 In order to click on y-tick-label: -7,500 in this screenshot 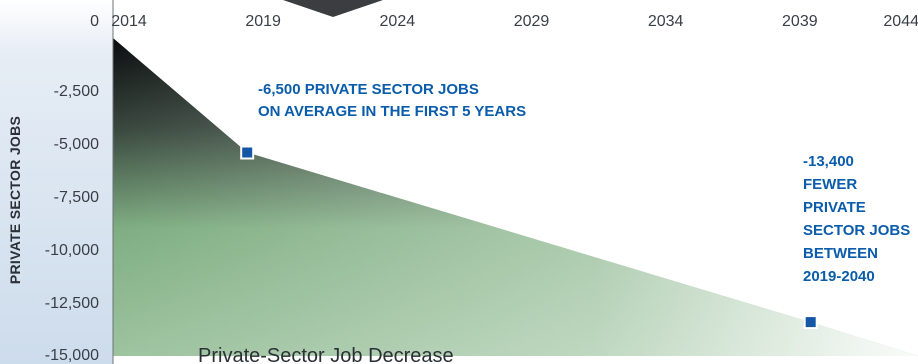, I will do `click(76, 197)`.